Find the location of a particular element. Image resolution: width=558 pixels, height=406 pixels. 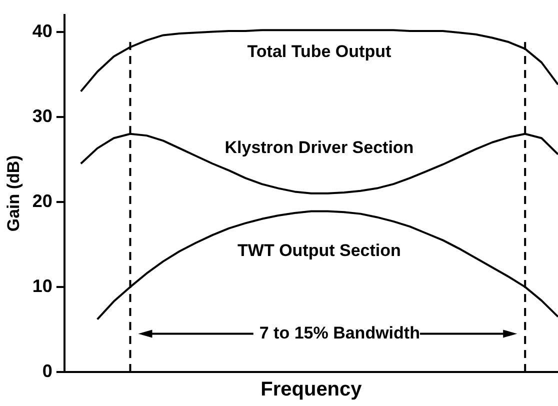

y-tick-label: 40 is located at coordinates (42, 30).